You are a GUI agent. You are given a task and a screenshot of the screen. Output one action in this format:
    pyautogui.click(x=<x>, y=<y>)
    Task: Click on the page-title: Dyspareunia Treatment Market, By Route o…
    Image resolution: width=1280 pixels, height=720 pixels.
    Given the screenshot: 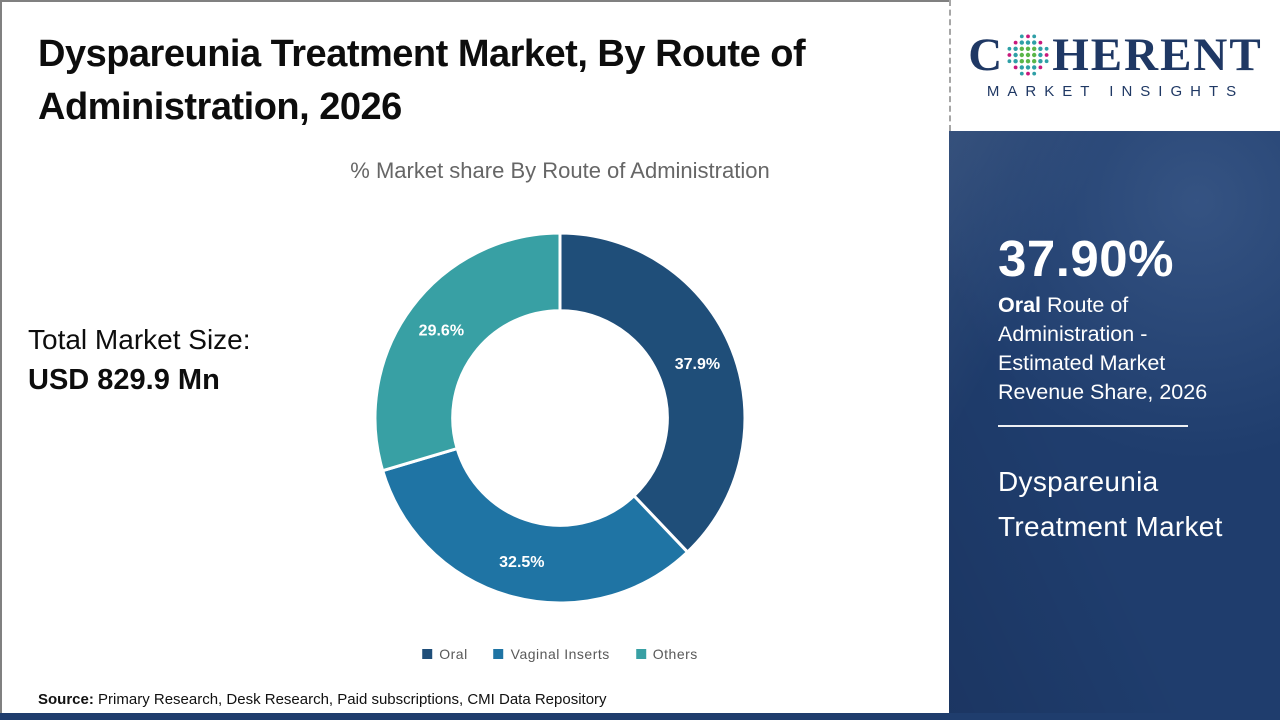 What is the action you would take?
    pyautogui.click(x=422, y=80)
    